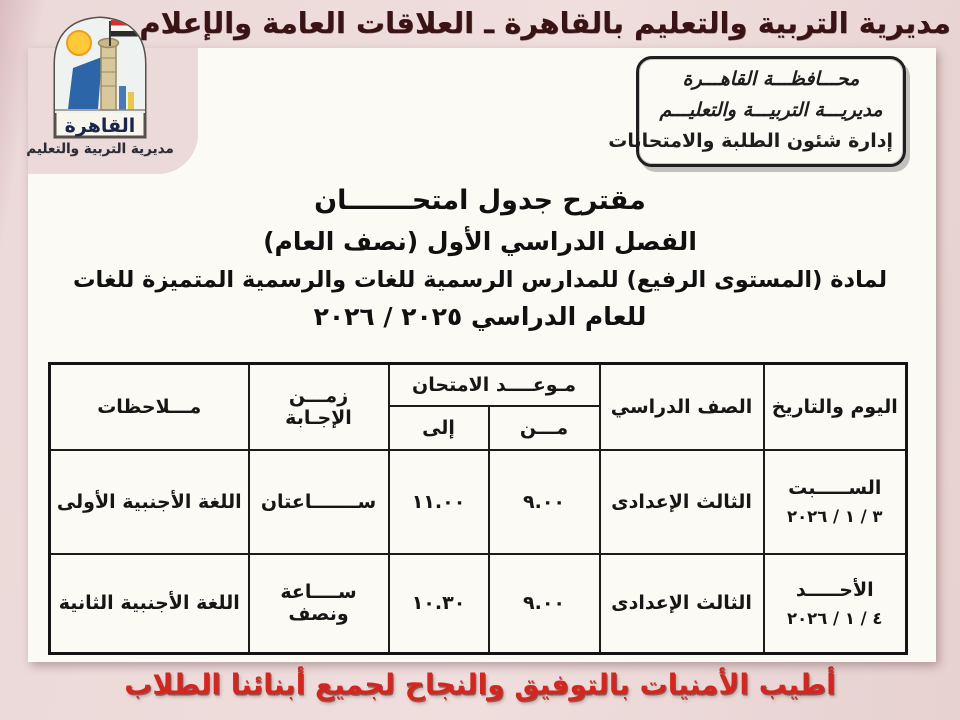 The width and height of the screenshot is (960, 720). What do you see at coordinates (480, 200) in the screenshot?
I see `title-line-proposal: مقترح جدول امتحـــــــان` at bounding box center [480, 200].